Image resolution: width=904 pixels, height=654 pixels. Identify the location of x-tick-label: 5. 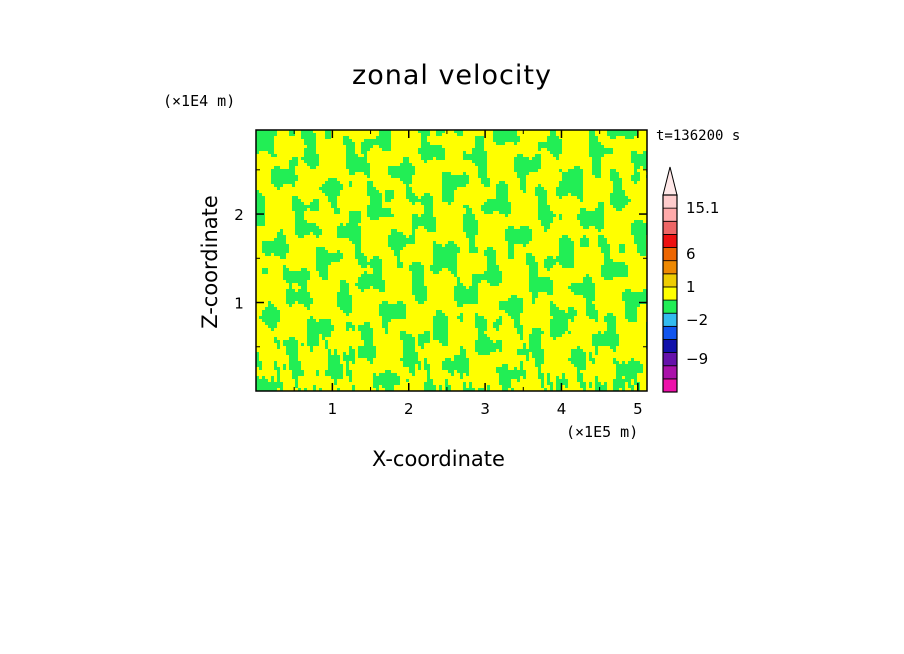
(638, 409).